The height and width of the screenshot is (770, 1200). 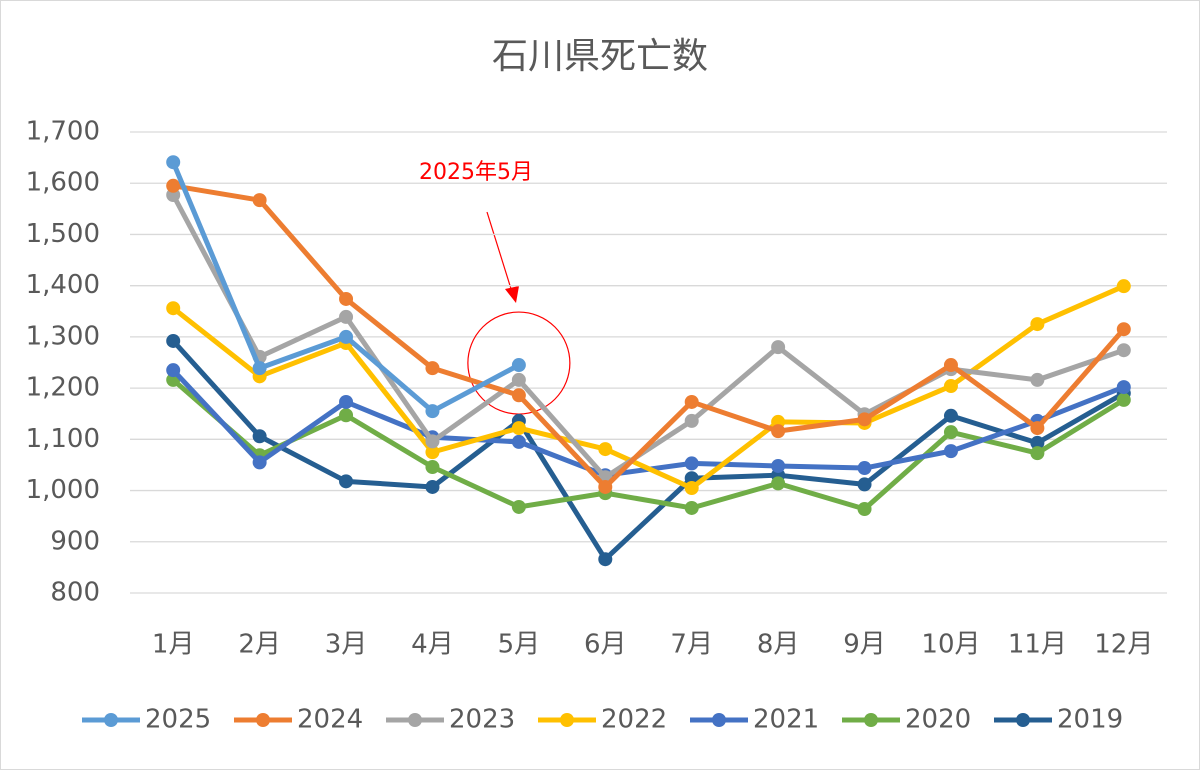 I want to click on y-tick-label: 1,700, so click(x=63, y=132).